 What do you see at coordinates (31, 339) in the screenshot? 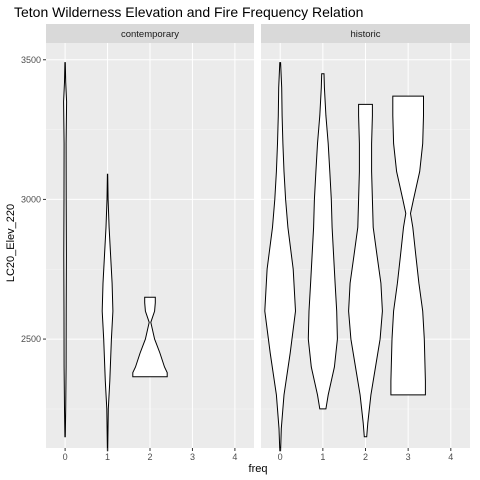
I see `y-tick-label: 2500` at bounding box center [31, 339].